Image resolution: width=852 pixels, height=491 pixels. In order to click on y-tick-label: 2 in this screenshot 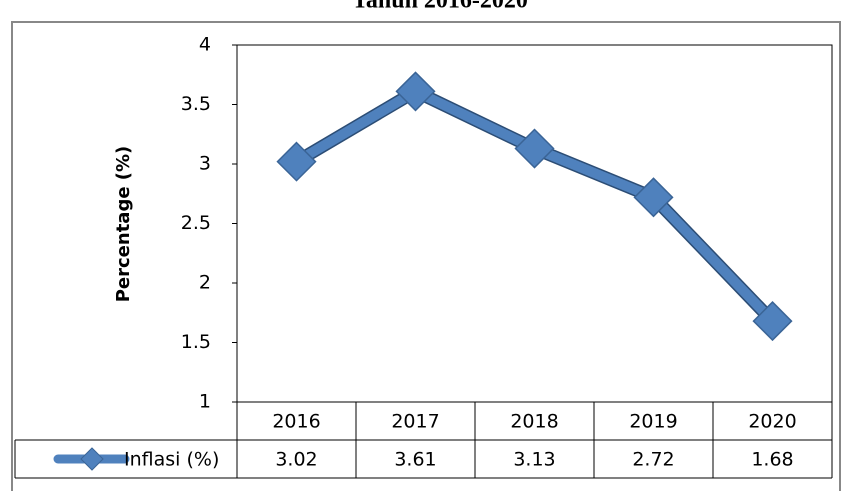, I will do `click(205, 283)`.